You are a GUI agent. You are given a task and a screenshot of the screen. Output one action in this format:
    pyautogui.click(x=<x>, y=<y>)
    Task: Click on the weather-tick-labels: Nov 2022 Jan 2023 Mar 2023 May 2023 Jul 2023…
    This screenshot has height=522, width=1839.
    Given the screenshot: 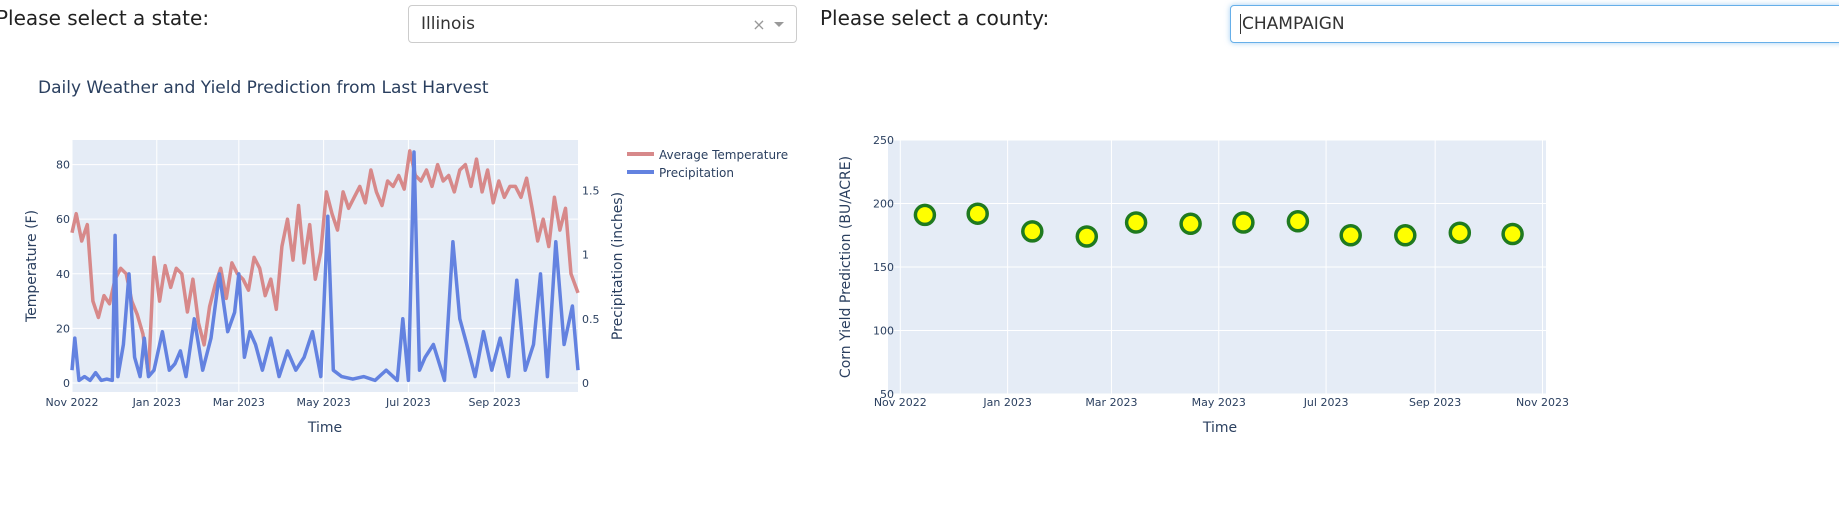 What is the action you would take?
    pyautogui.click(x=323, y=284)
    